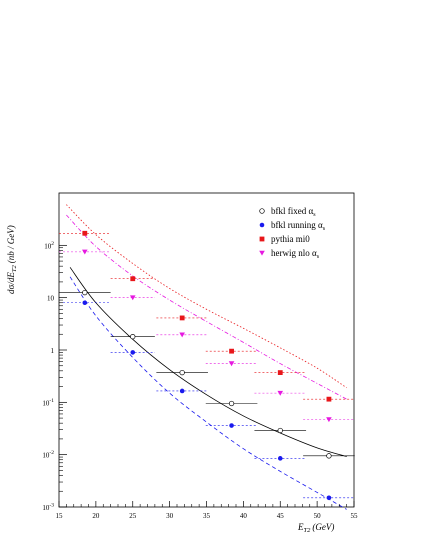 This screenshot has height=545, width=421. I want to click on y-tick-mantissa: 1, so click(53, 351).